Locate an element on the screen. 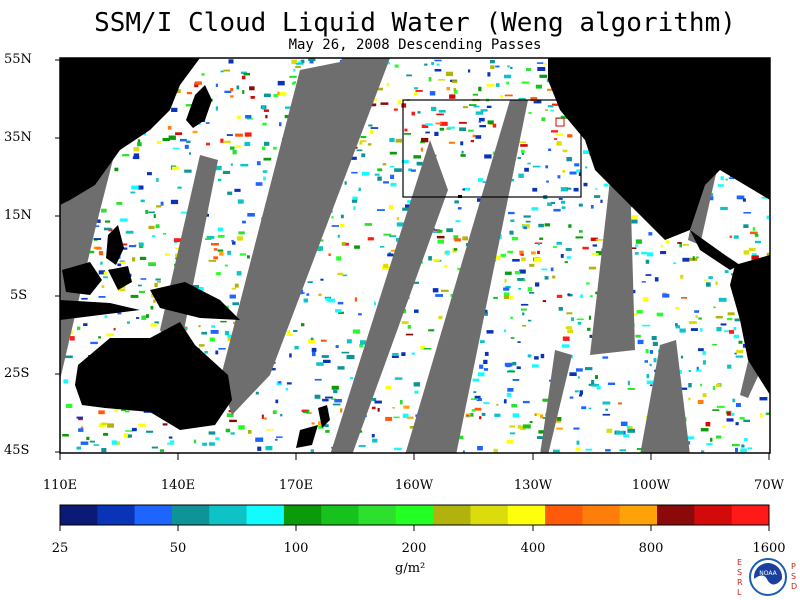  colorbar-label: 800 is located at coordinates (651, 548).